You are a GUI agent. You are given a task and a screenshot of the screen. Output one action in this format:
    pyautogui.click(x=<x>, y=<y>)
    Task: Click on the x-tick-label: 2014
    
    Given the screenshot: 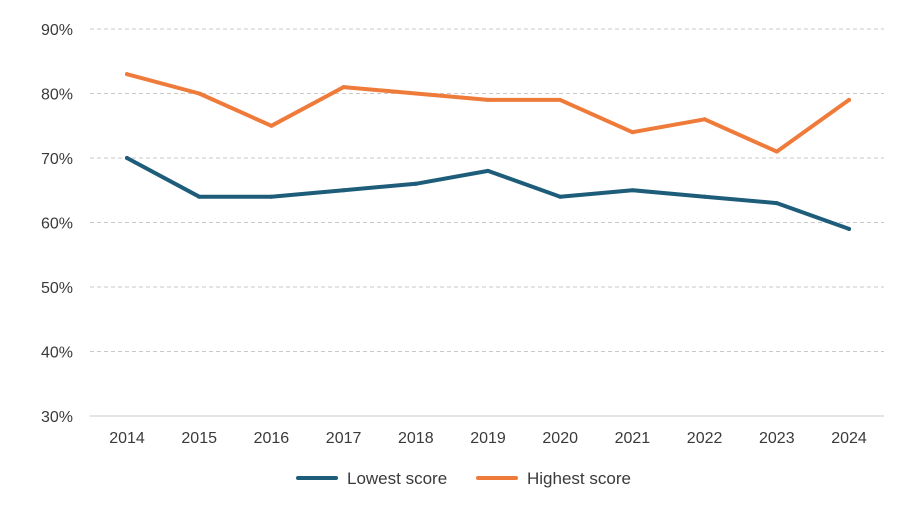 What is the action you would take?
    pyautogui.click(x=127, y=438)
    